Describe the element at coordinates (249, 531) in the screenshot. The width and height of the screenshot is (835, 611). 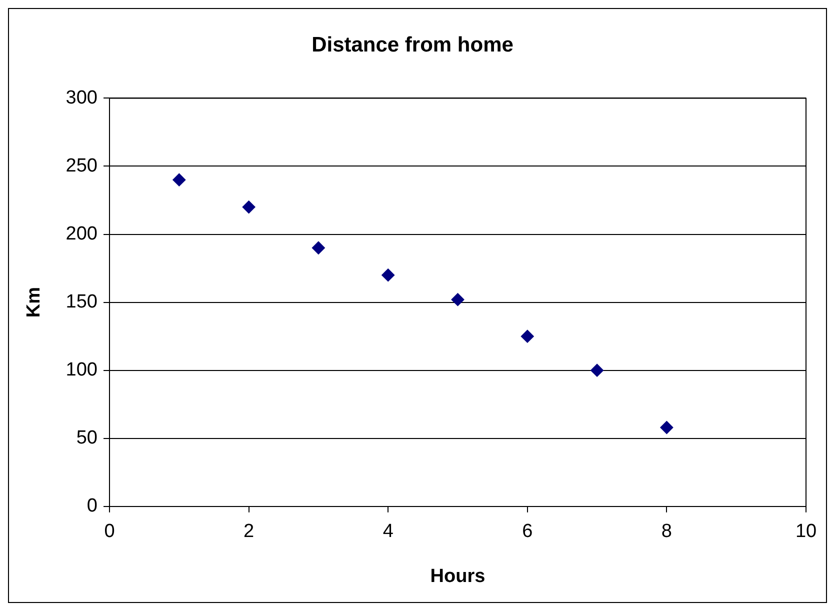
I see `x-tick-label: 2` at that location.